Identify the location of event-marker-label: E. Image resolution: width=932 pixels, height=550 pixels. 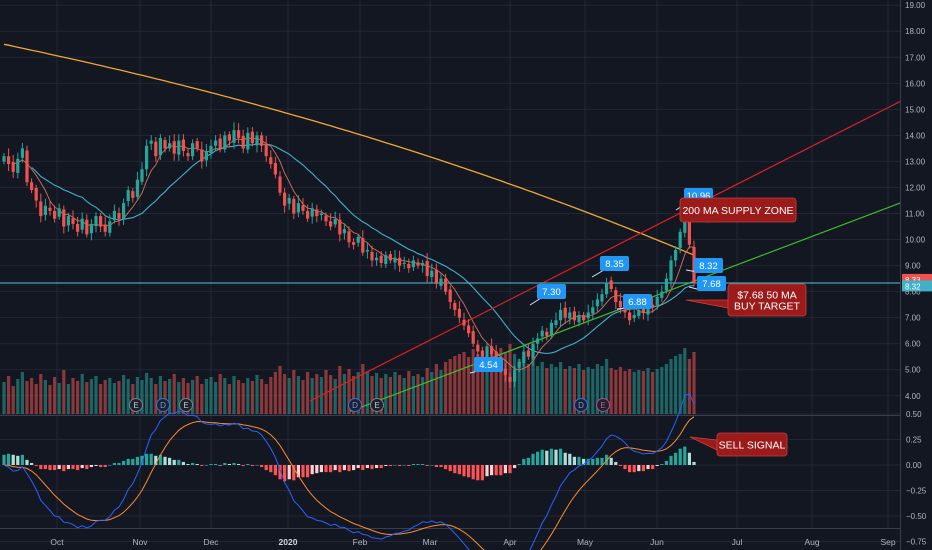
(376, 405).